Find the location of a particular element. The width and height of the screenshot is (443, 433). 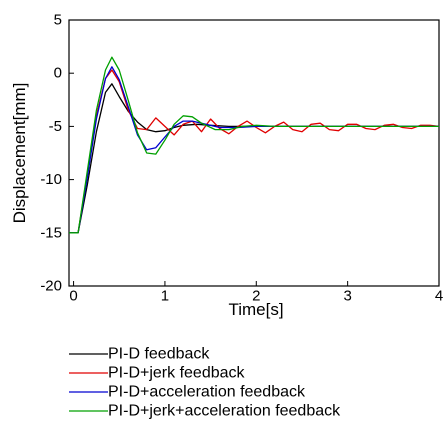

x-tick-label: 0 is located at coordinates (73, 295).